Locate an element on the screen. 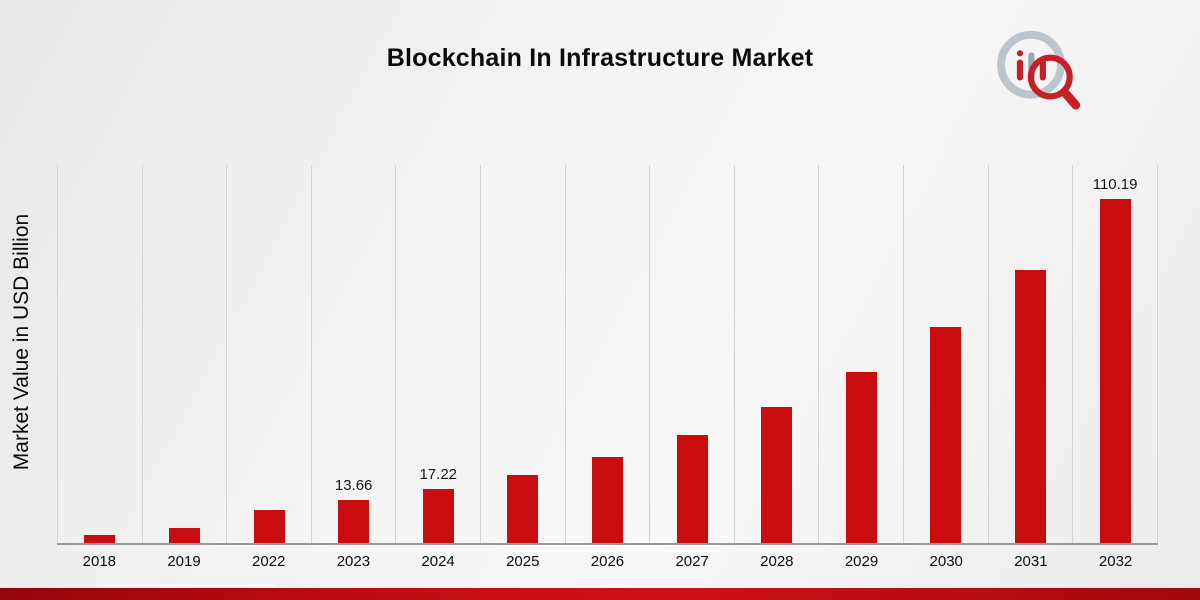 Image resolution: width=1200 pixels, height=600 pixels. bar-2019 is located at coordinates (184, 535).